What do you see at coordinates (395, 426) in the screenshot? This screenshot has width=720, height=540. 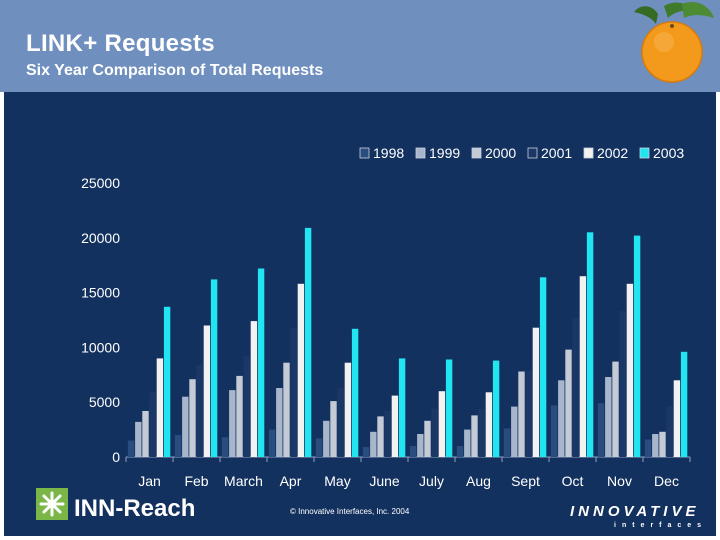 I see `bar-2002-June` at bounding box center [395, 426].